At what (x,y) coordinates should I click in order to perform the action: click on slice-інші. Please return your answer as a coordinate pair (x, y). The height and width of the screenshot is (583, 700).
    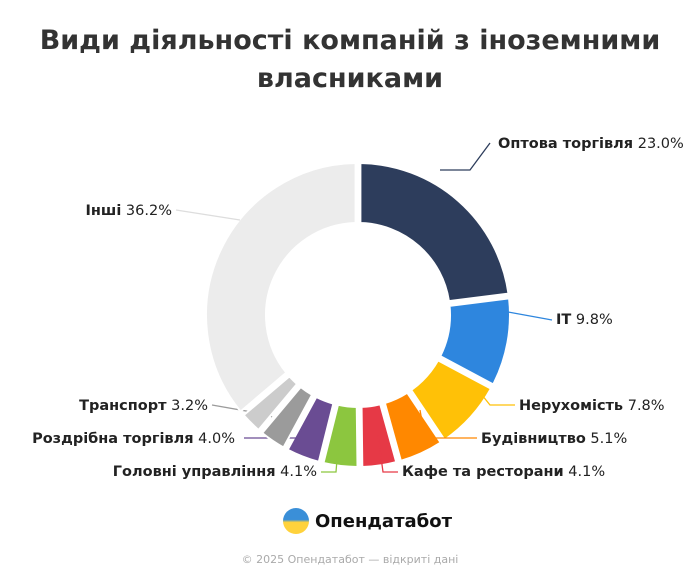
    Looking at the image, I should click on (281, 287).